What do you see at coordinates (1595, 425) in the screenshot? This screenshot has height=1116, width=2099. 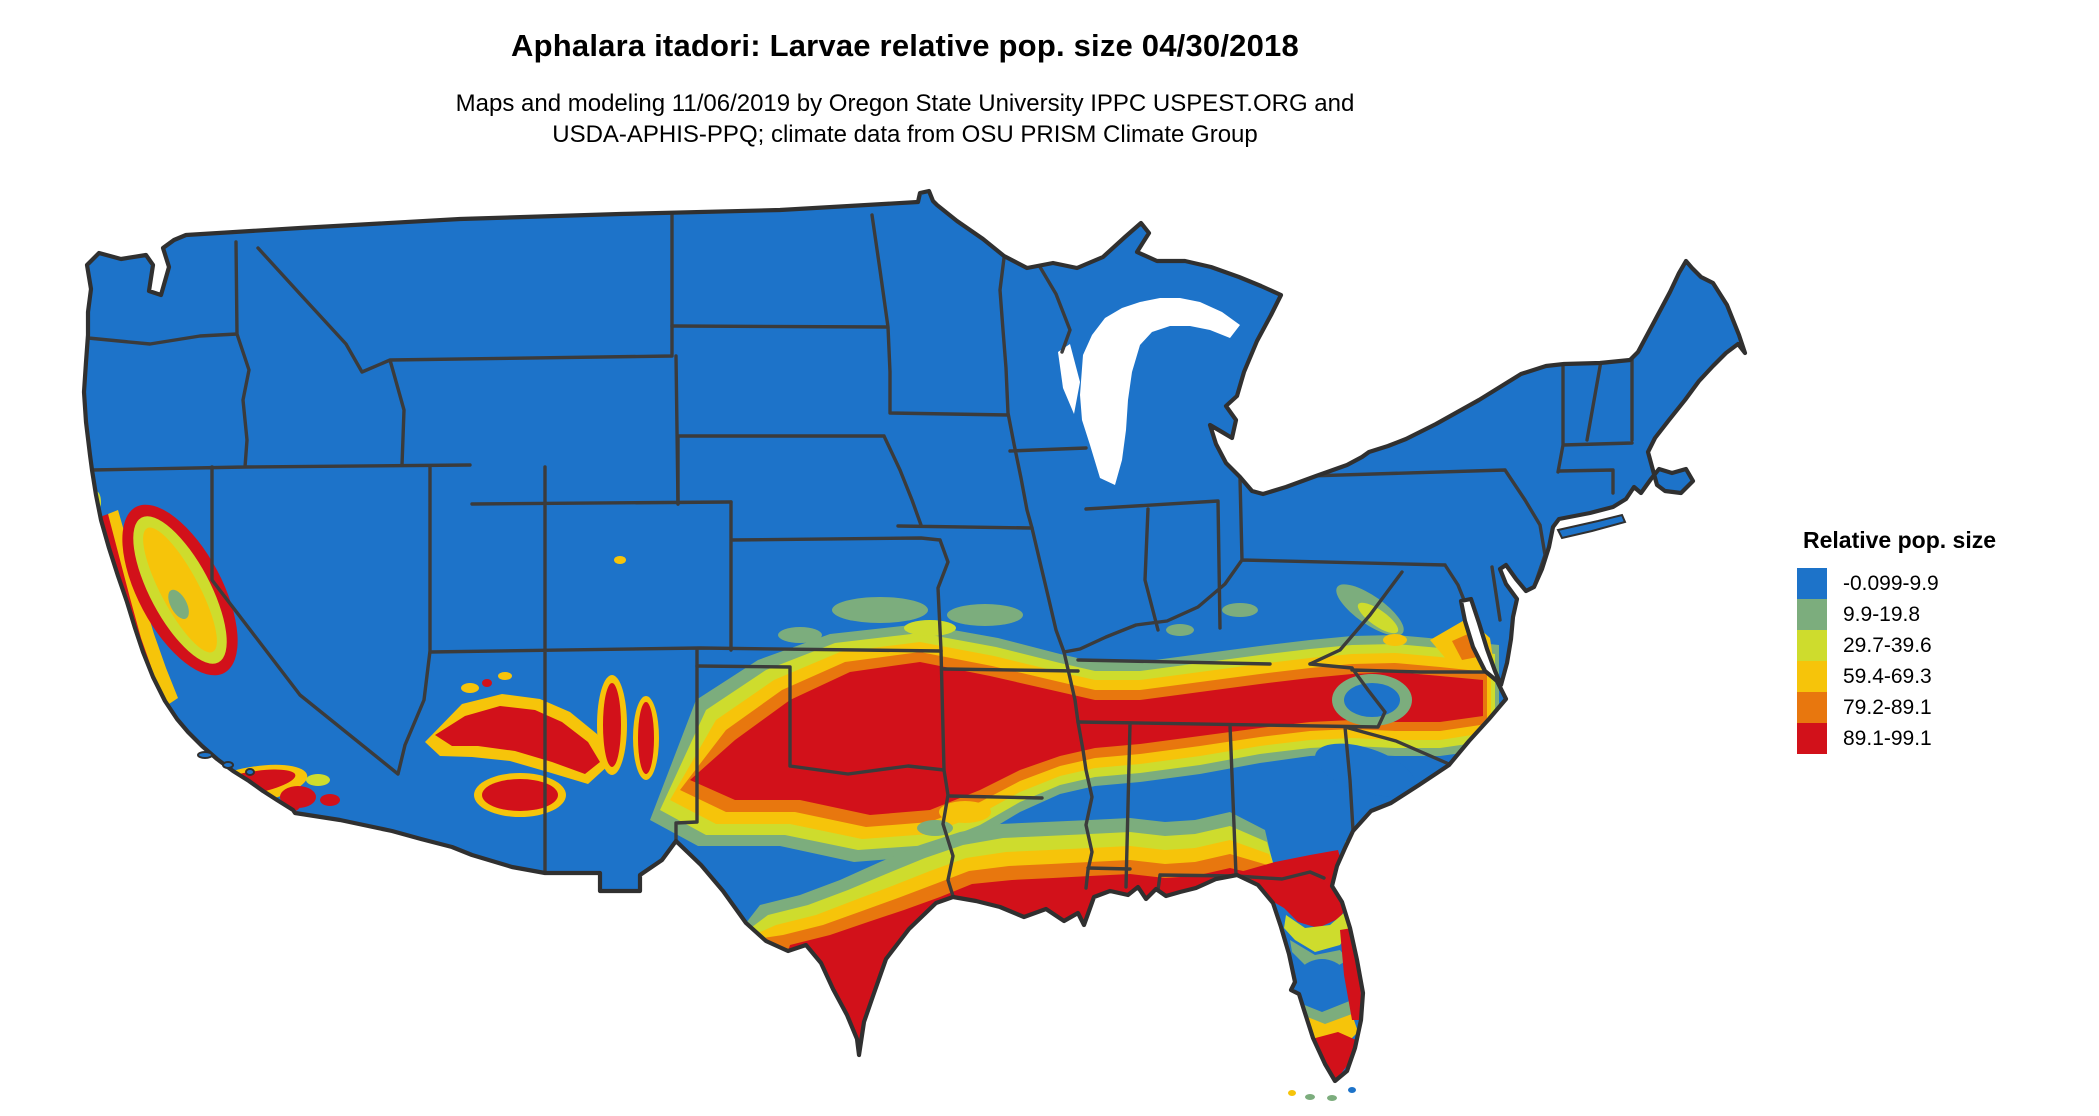 I see `state-border-lines-northeast` at bounding box center [1595, 425].